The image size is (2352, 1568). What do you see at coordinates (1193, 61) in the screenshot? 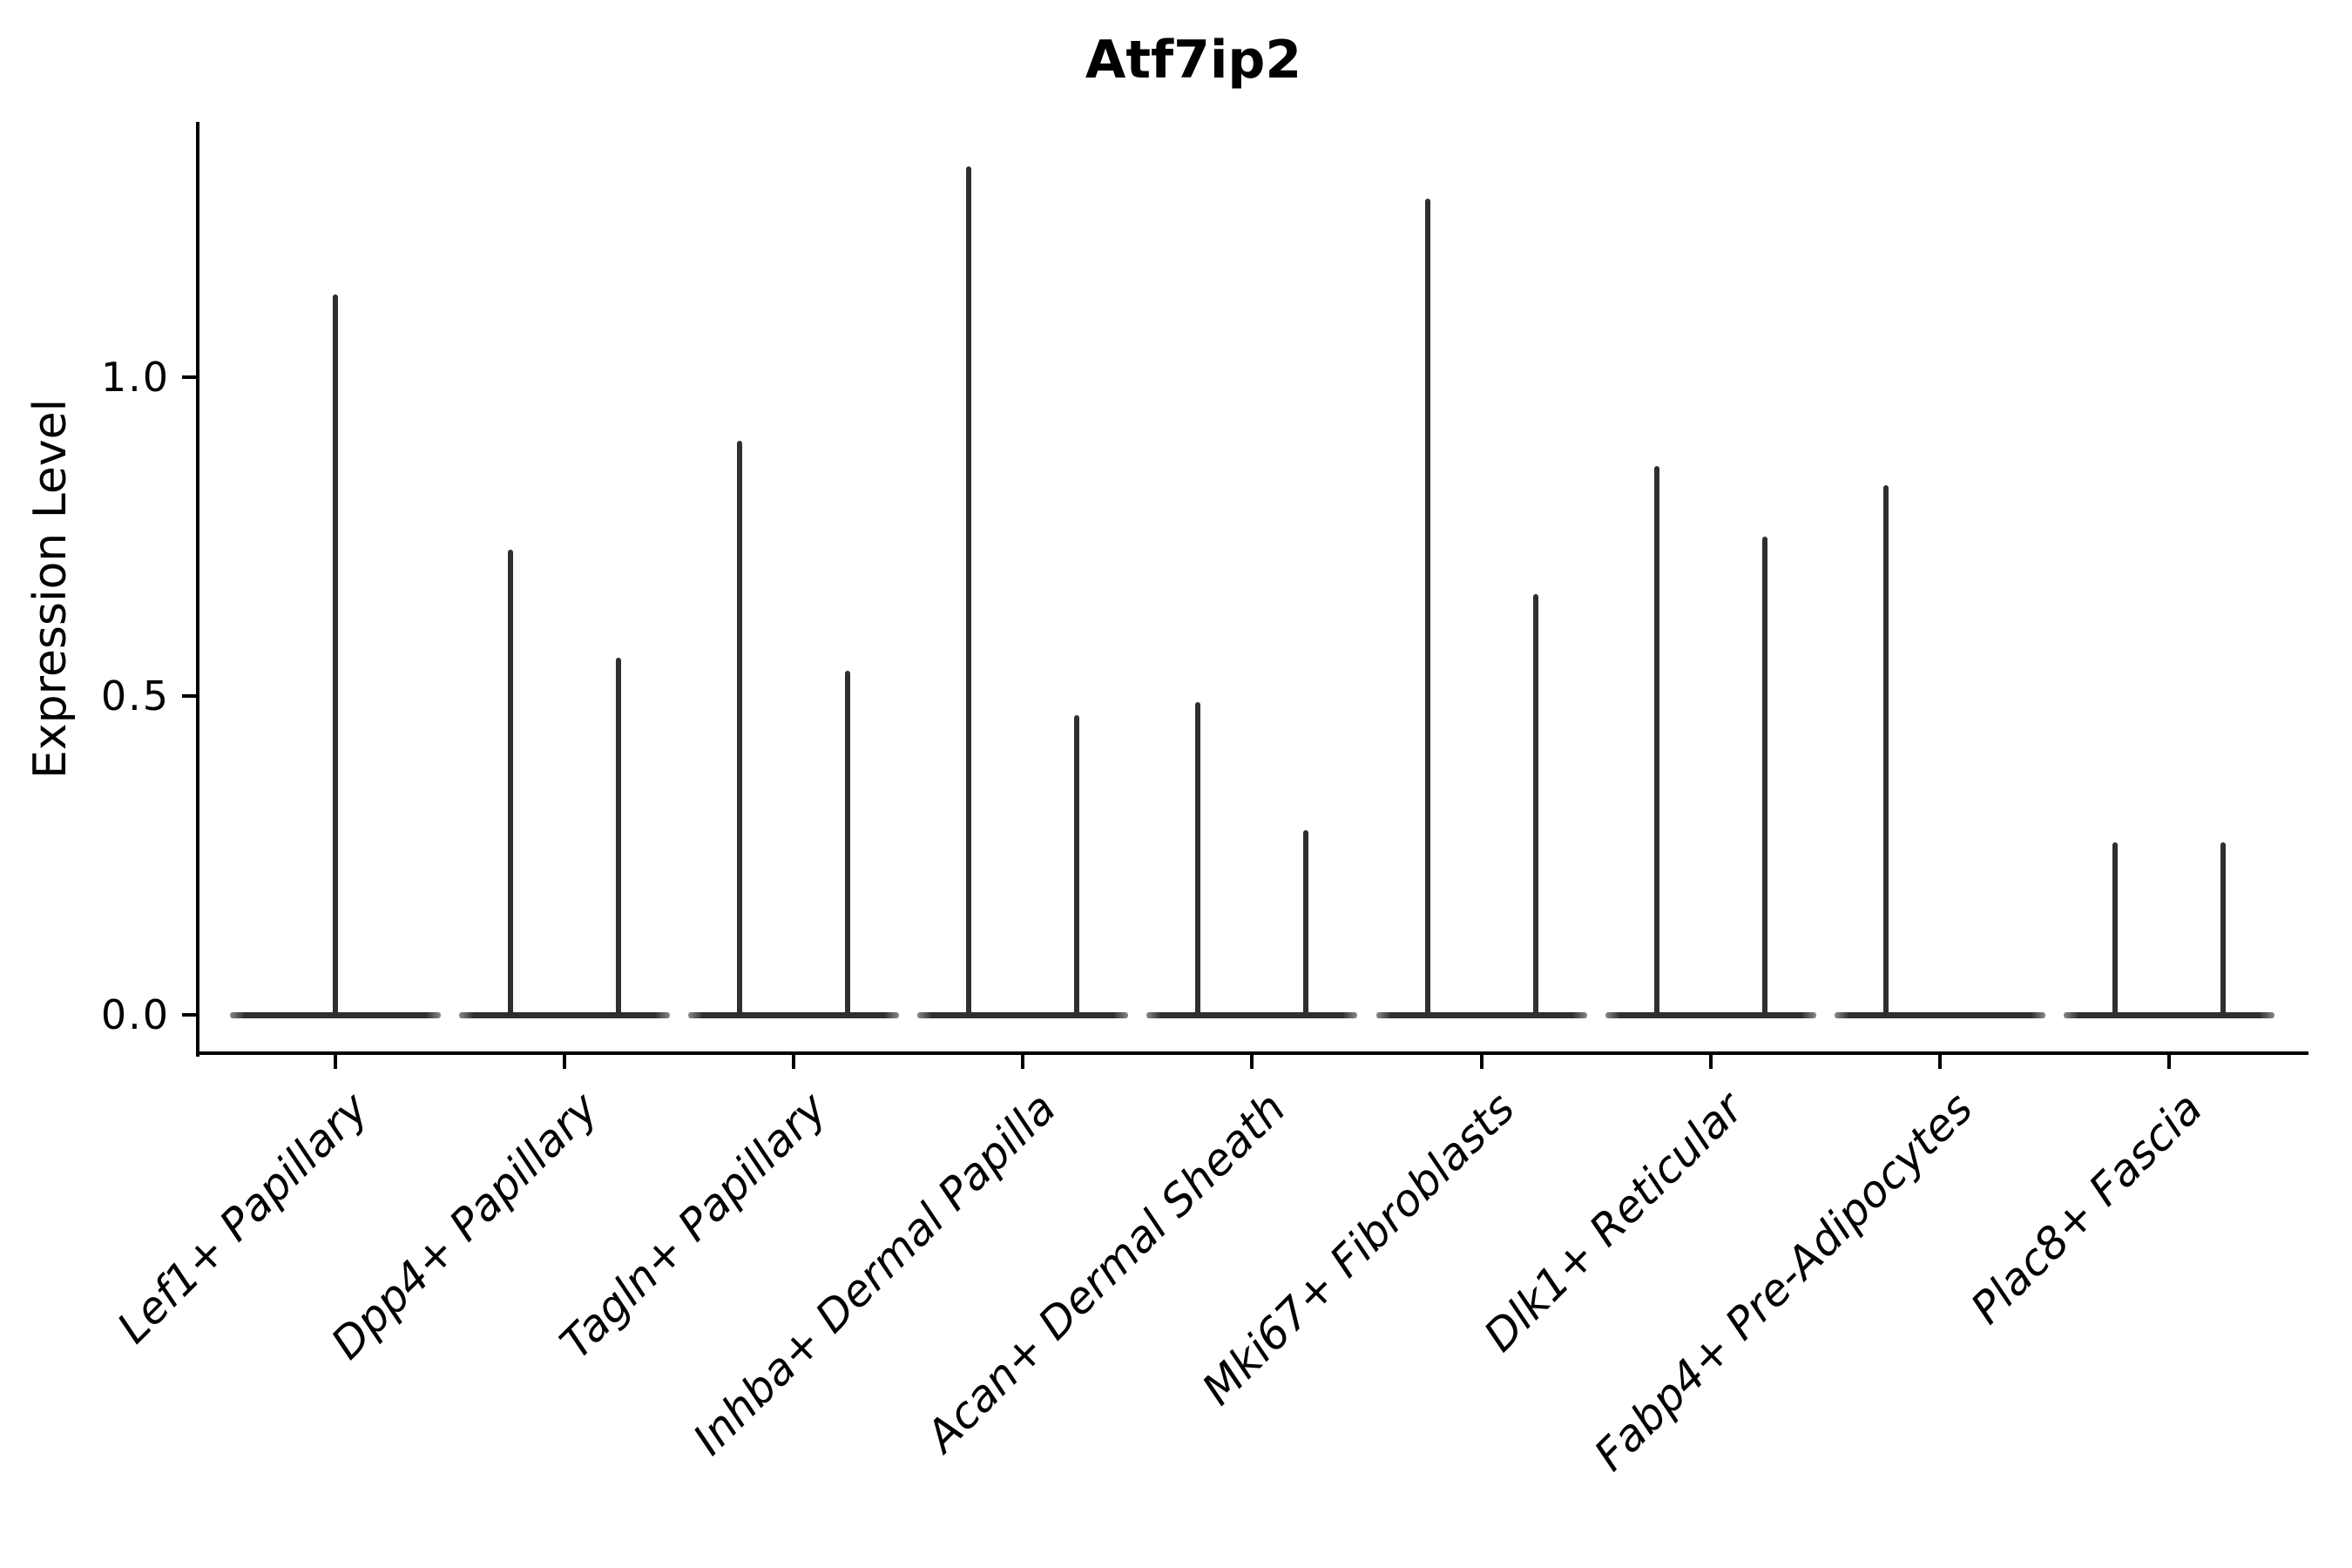
I see `chart-title: Atf7ip2` at bounding box center [1193, 61].